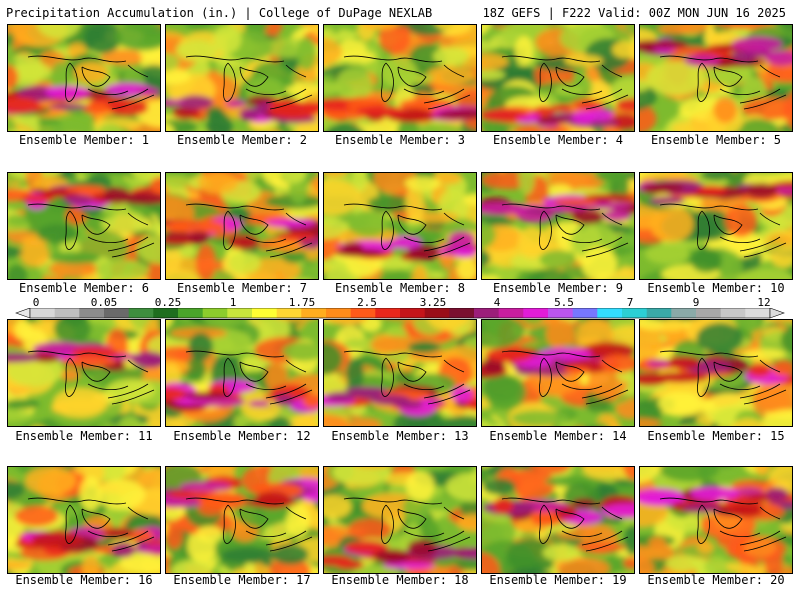 The image size is (800, 600). I want to click on ensemble-member-panel: Ensemble Member: 15, so click(716, 383).